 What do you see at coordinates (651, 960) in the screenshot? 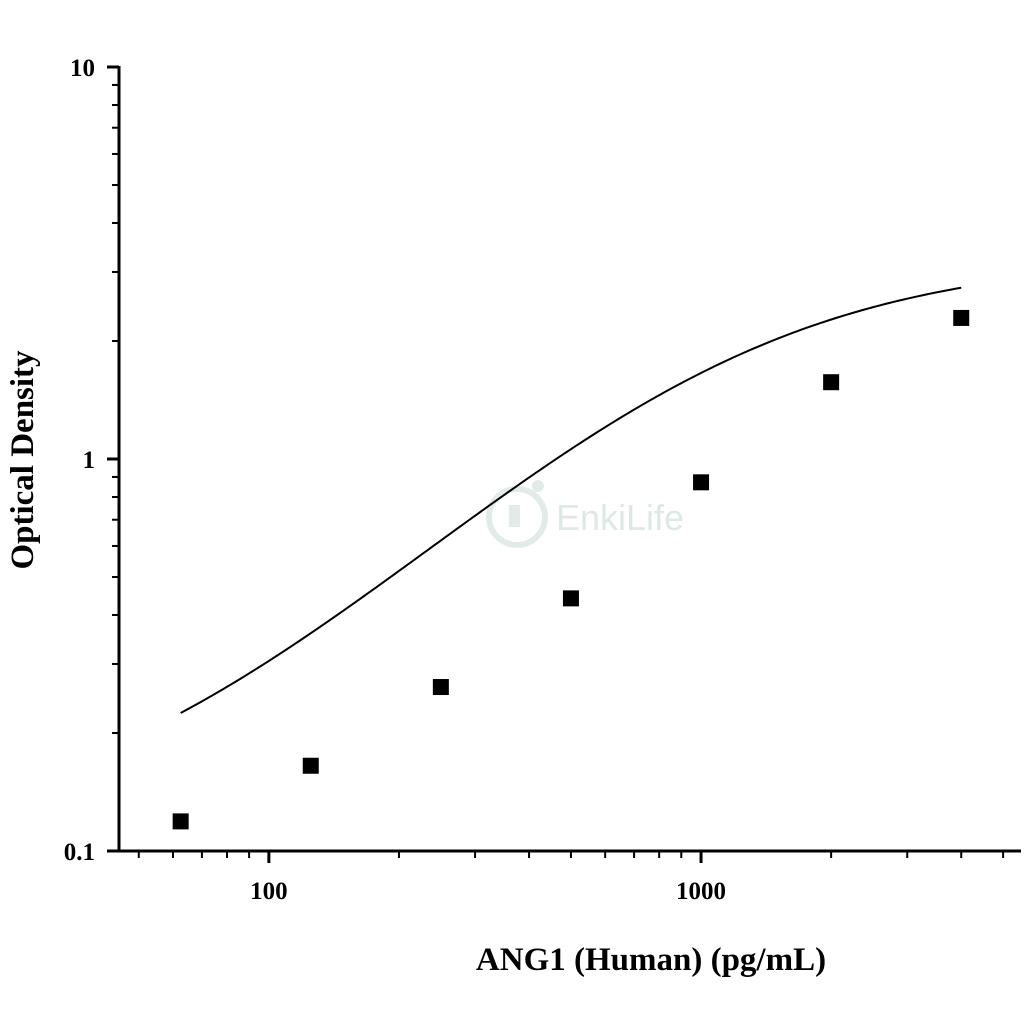
I see `x-axis-title: ANG1 (Human) (pg/mL)` at bounding box center [651, 960].